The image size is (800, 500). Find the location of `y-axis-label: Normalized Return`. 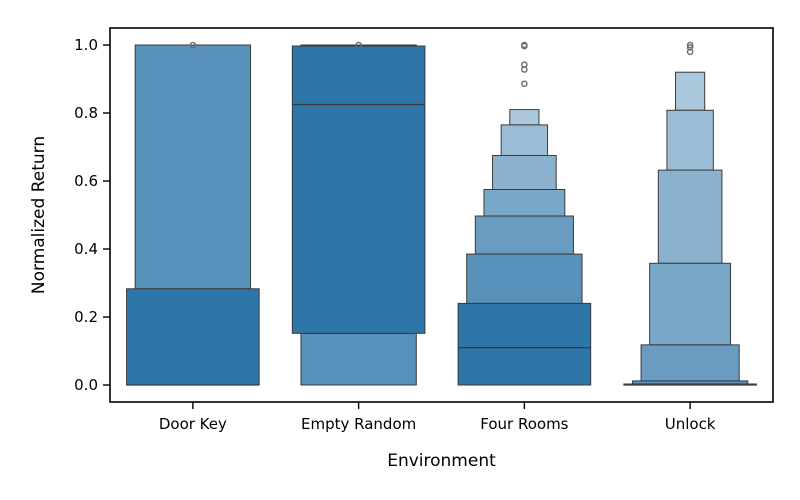

y-axis-label: Normalized Return is located at coordinates (39, 215).